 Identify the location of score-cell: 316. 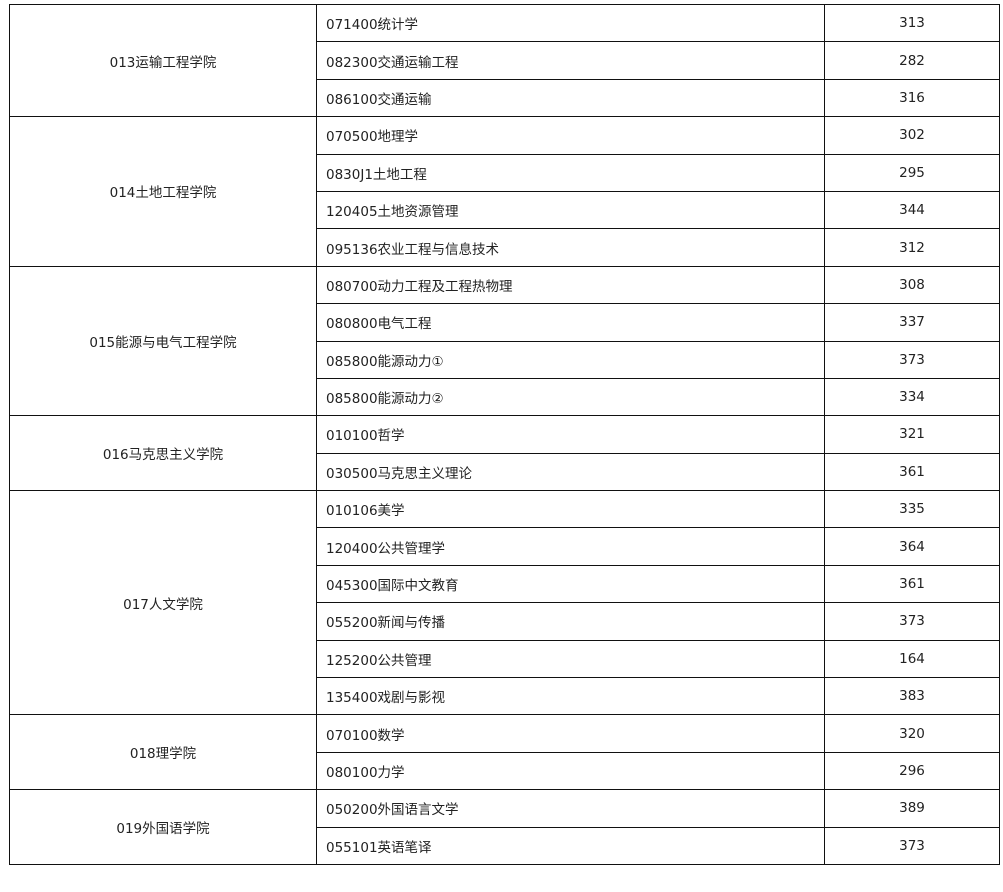
(912, 98).